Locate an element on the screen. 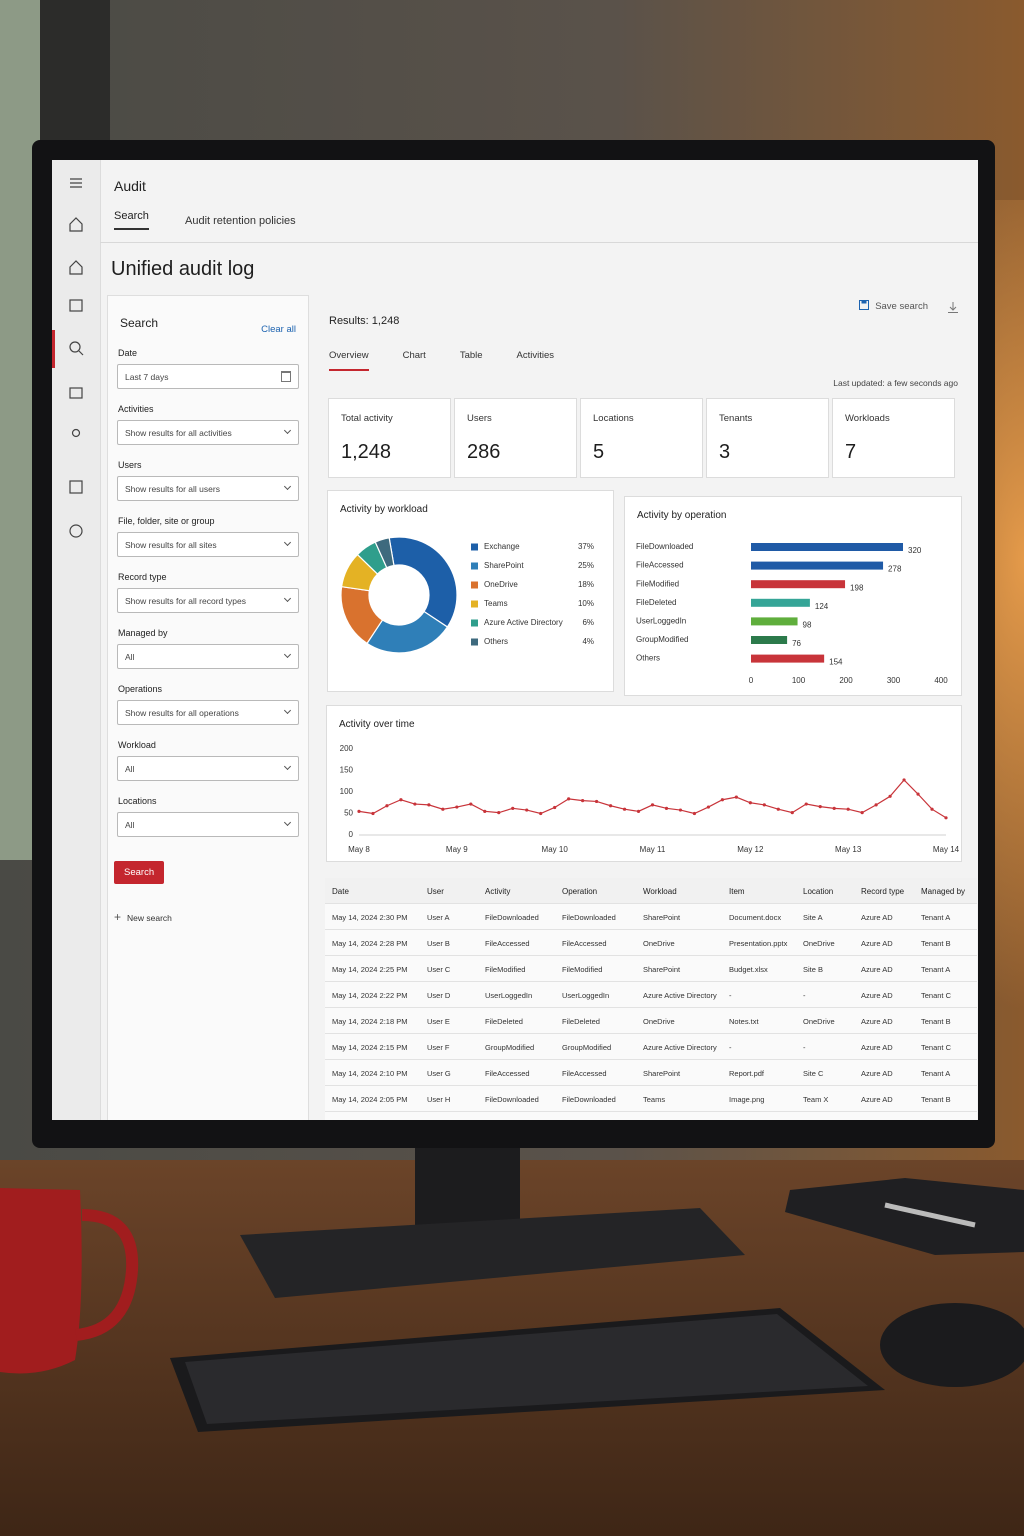 This screenshot has height=1536, width=1024. table-cell: Tenant B is located at coordinates (936, 943).